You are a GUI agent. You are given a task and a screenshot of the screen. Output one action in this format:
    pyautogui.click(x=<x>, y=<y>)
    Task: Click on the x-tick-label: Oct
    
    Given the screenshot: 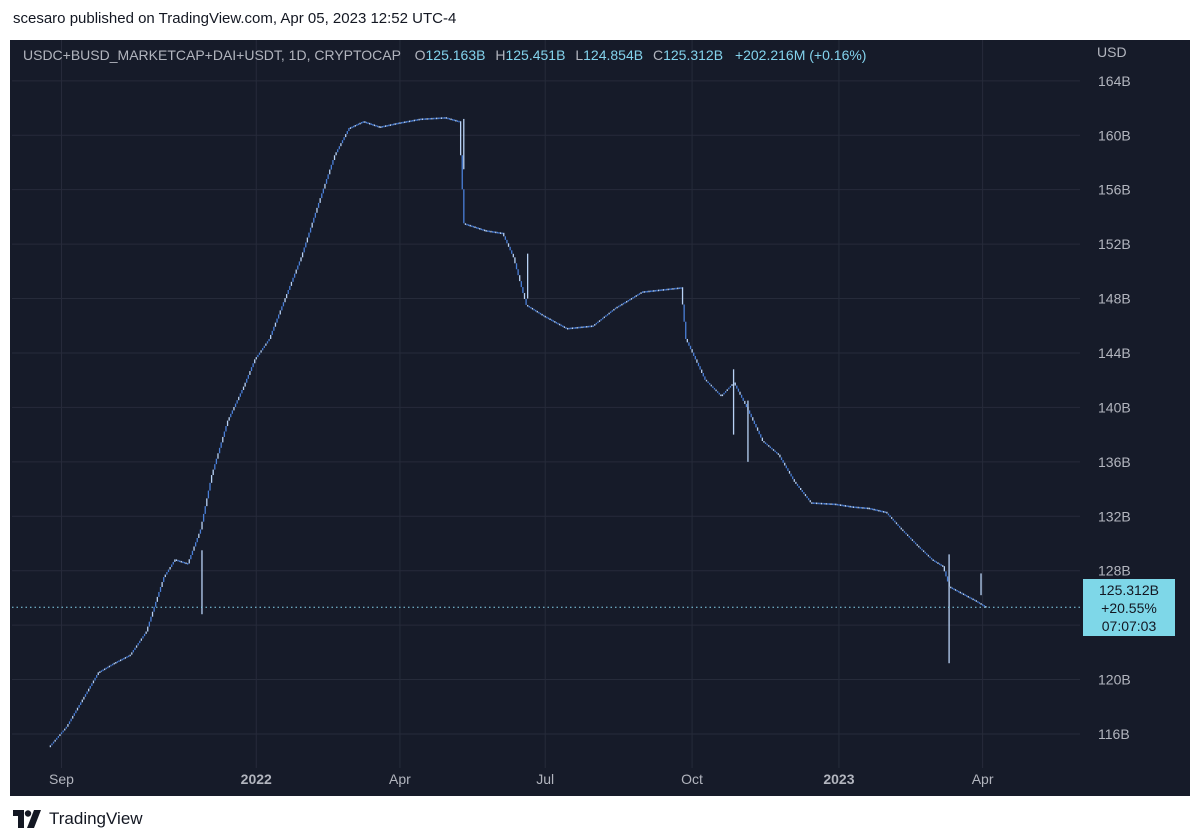 What is the action you would take?
    pyautogui.click(x=692, y=779)
    